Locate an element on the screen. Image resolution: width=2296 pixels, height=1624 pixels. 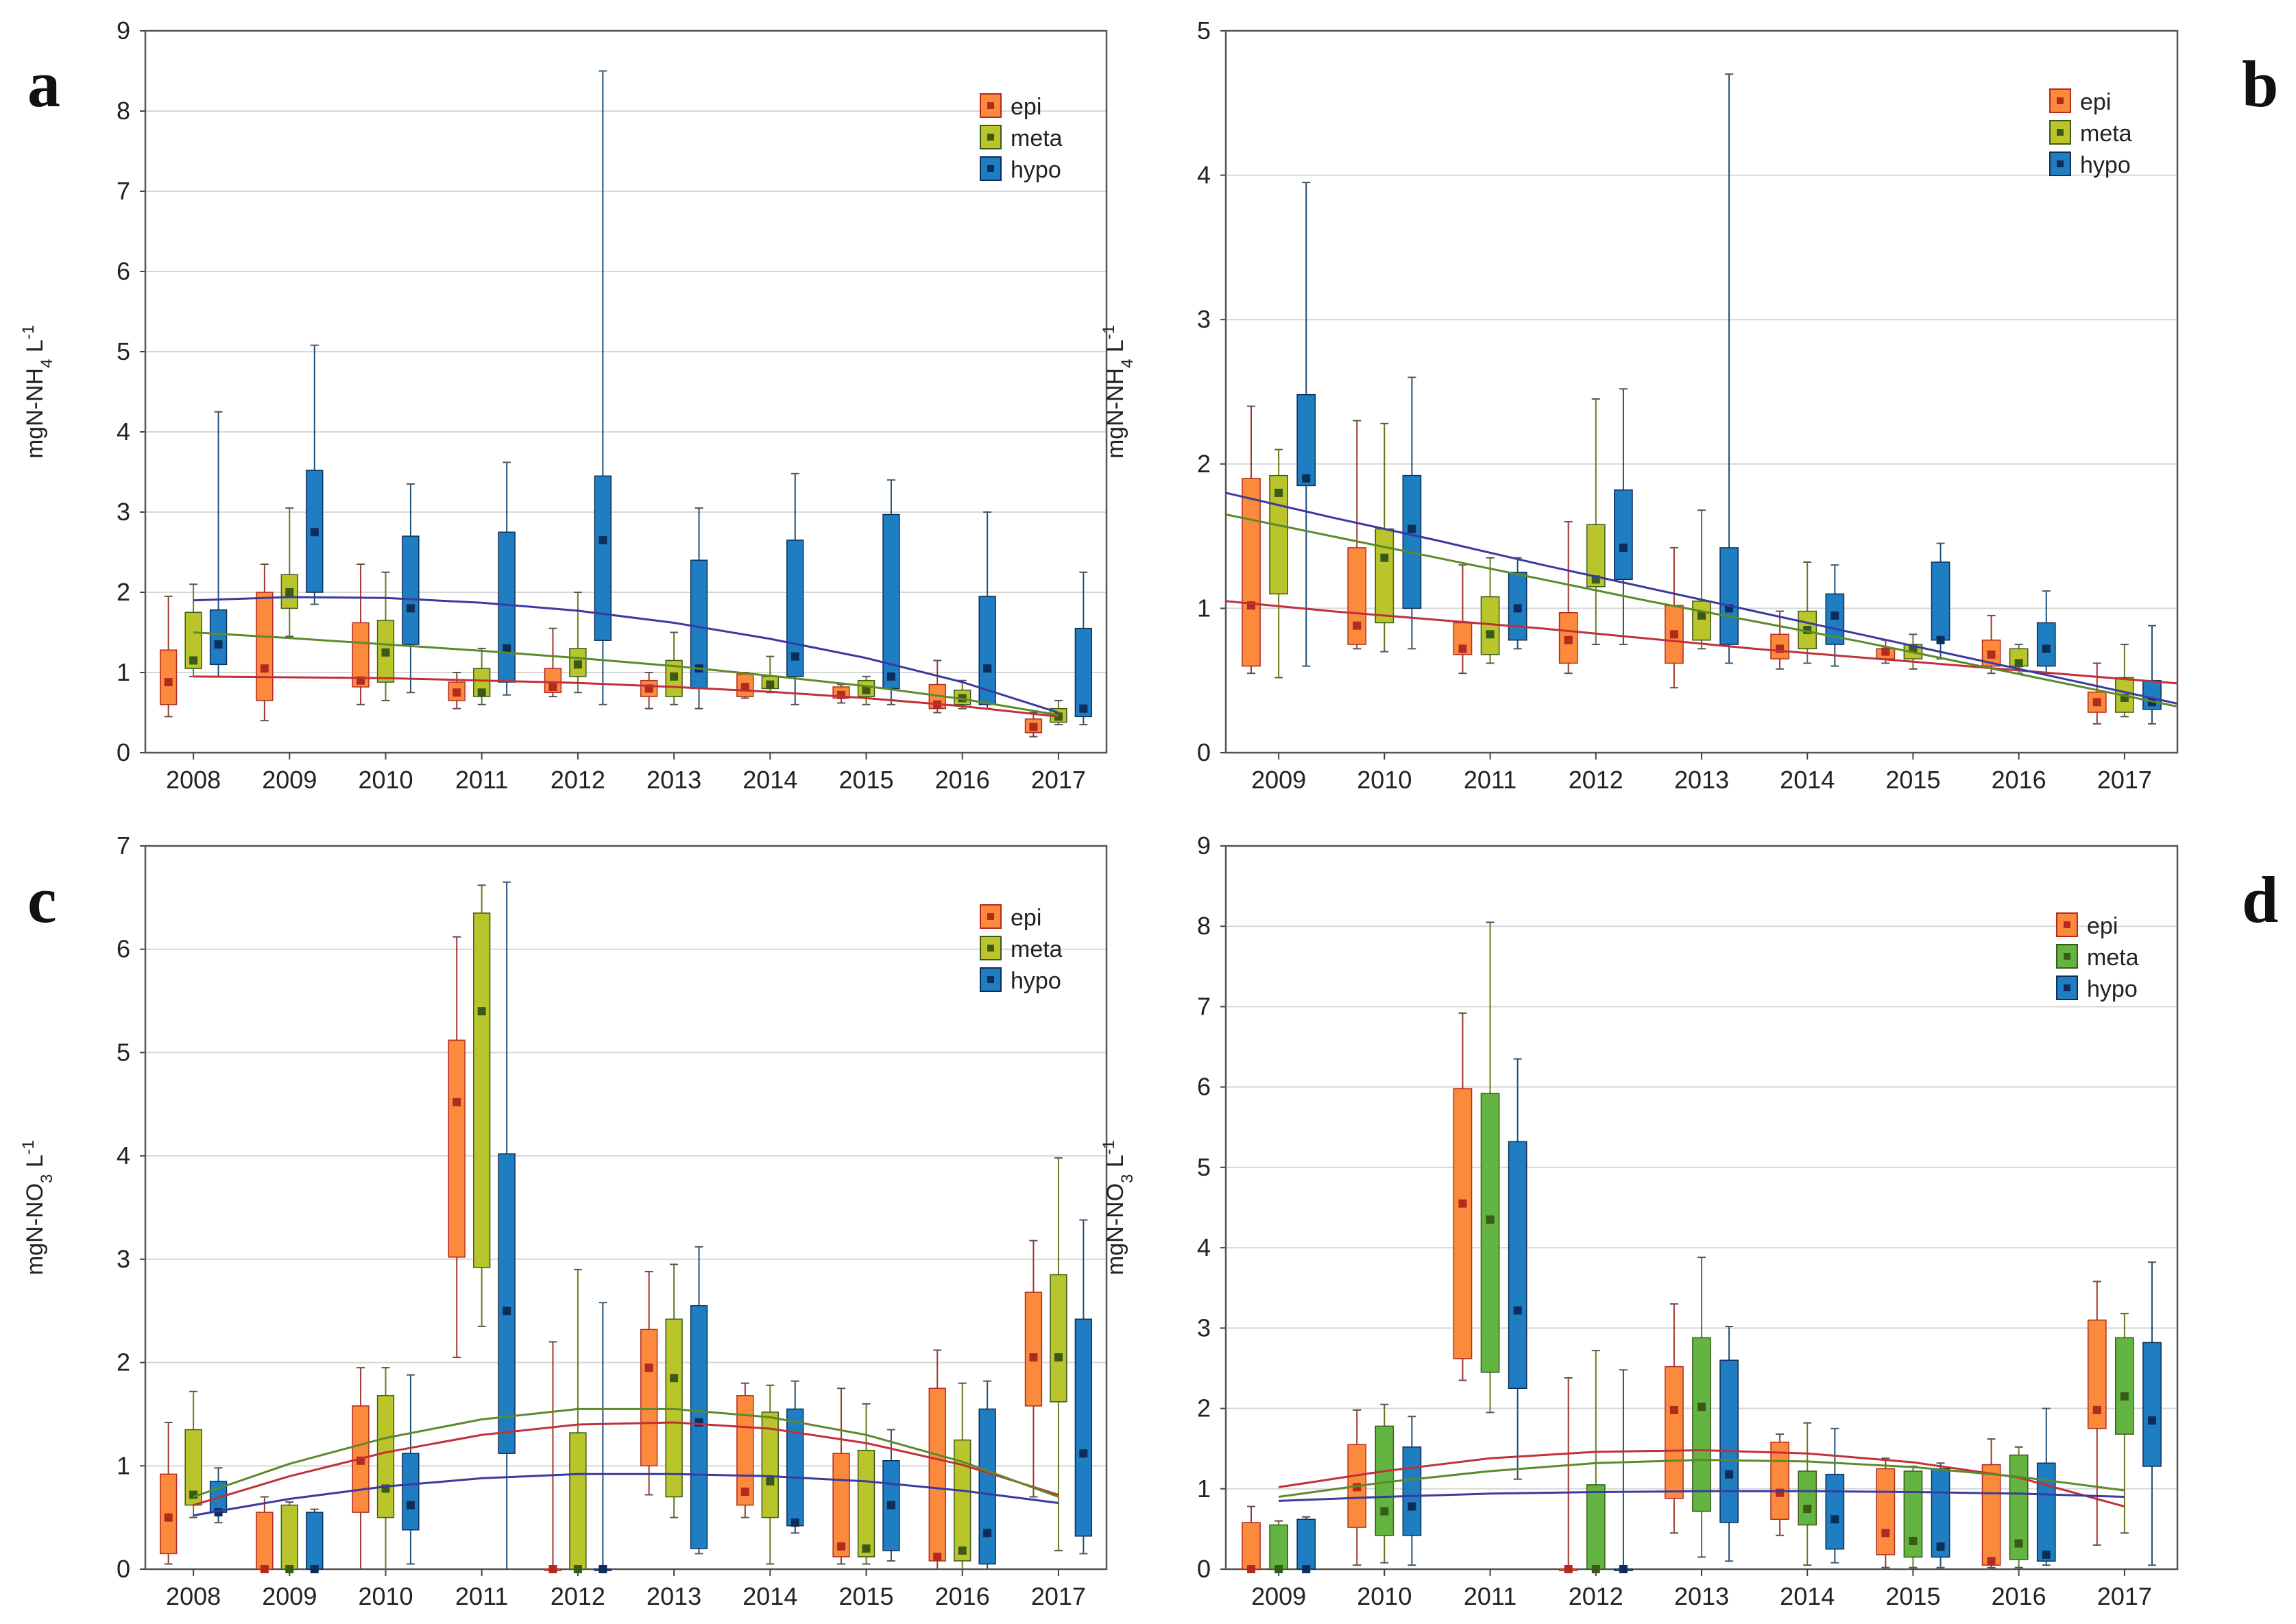
y-tick-label: 7 is located at coordinates (123, 846).